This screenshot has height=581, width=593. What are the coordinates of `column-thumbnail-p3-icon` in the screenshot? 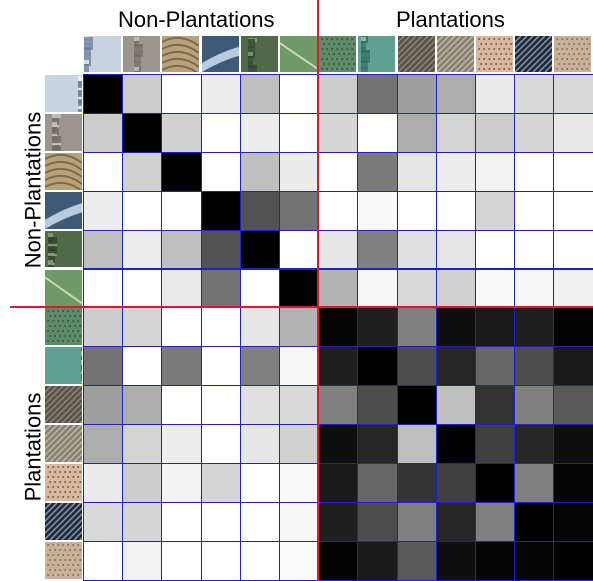 It's located at (416, 54).